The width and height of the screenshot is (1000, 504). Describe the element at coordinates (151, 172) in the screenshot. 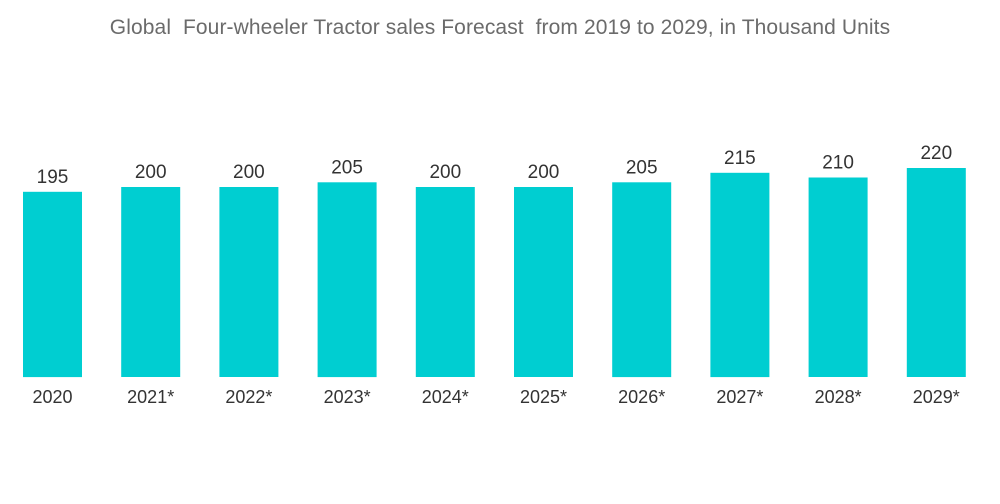

I see `data-label-2021: 200` at that location.